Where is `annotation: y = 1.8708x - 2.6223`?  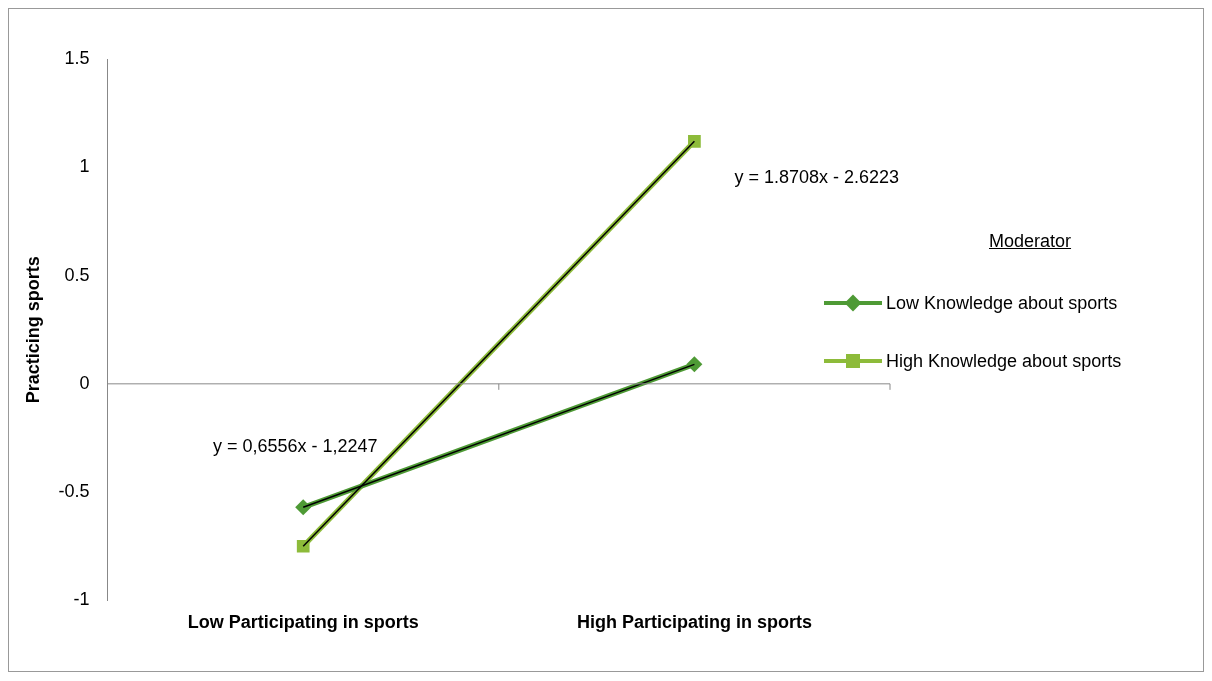 annotation: y = 1.8708x - 2.6223 is located at coordinates (817, 177).